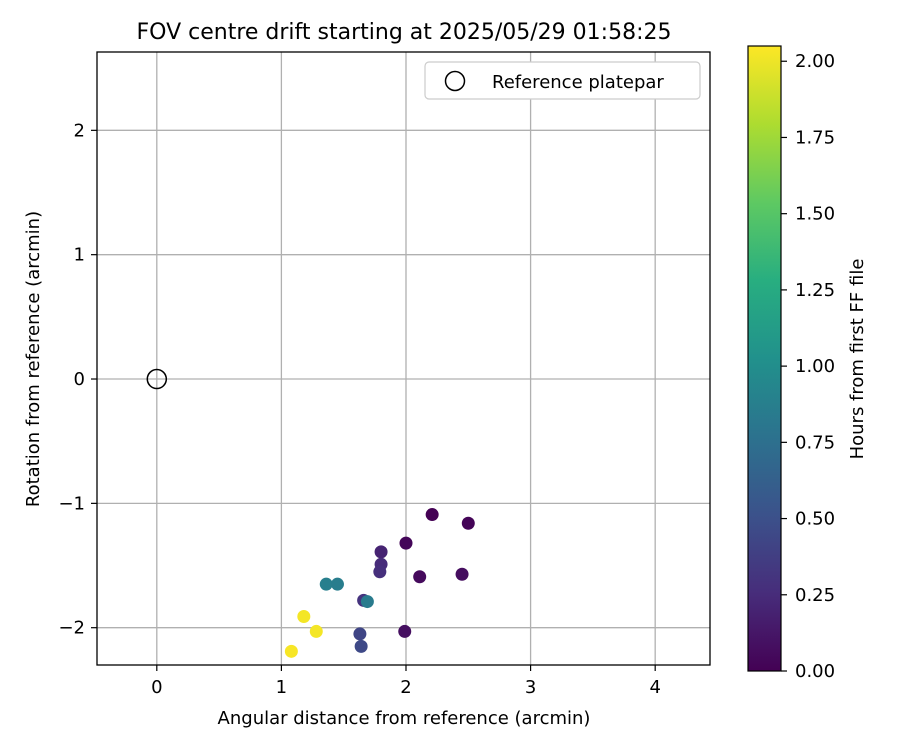  What do you see at coordinates (404, 718) in the screenshot?
I see `x-axis-label: Angular distance from reference (arcmin)` at bounding box center [404, 718].